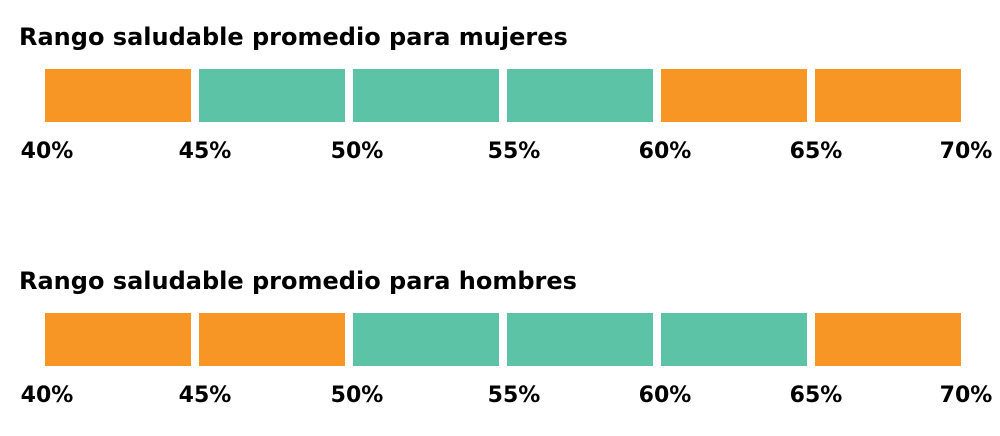 This screenshot has width=1000, height=436. Describe the element at coordinates (298, 281) in the screenshot. I see `men-range-title: Rango saludable promedio para hombres` at that location.